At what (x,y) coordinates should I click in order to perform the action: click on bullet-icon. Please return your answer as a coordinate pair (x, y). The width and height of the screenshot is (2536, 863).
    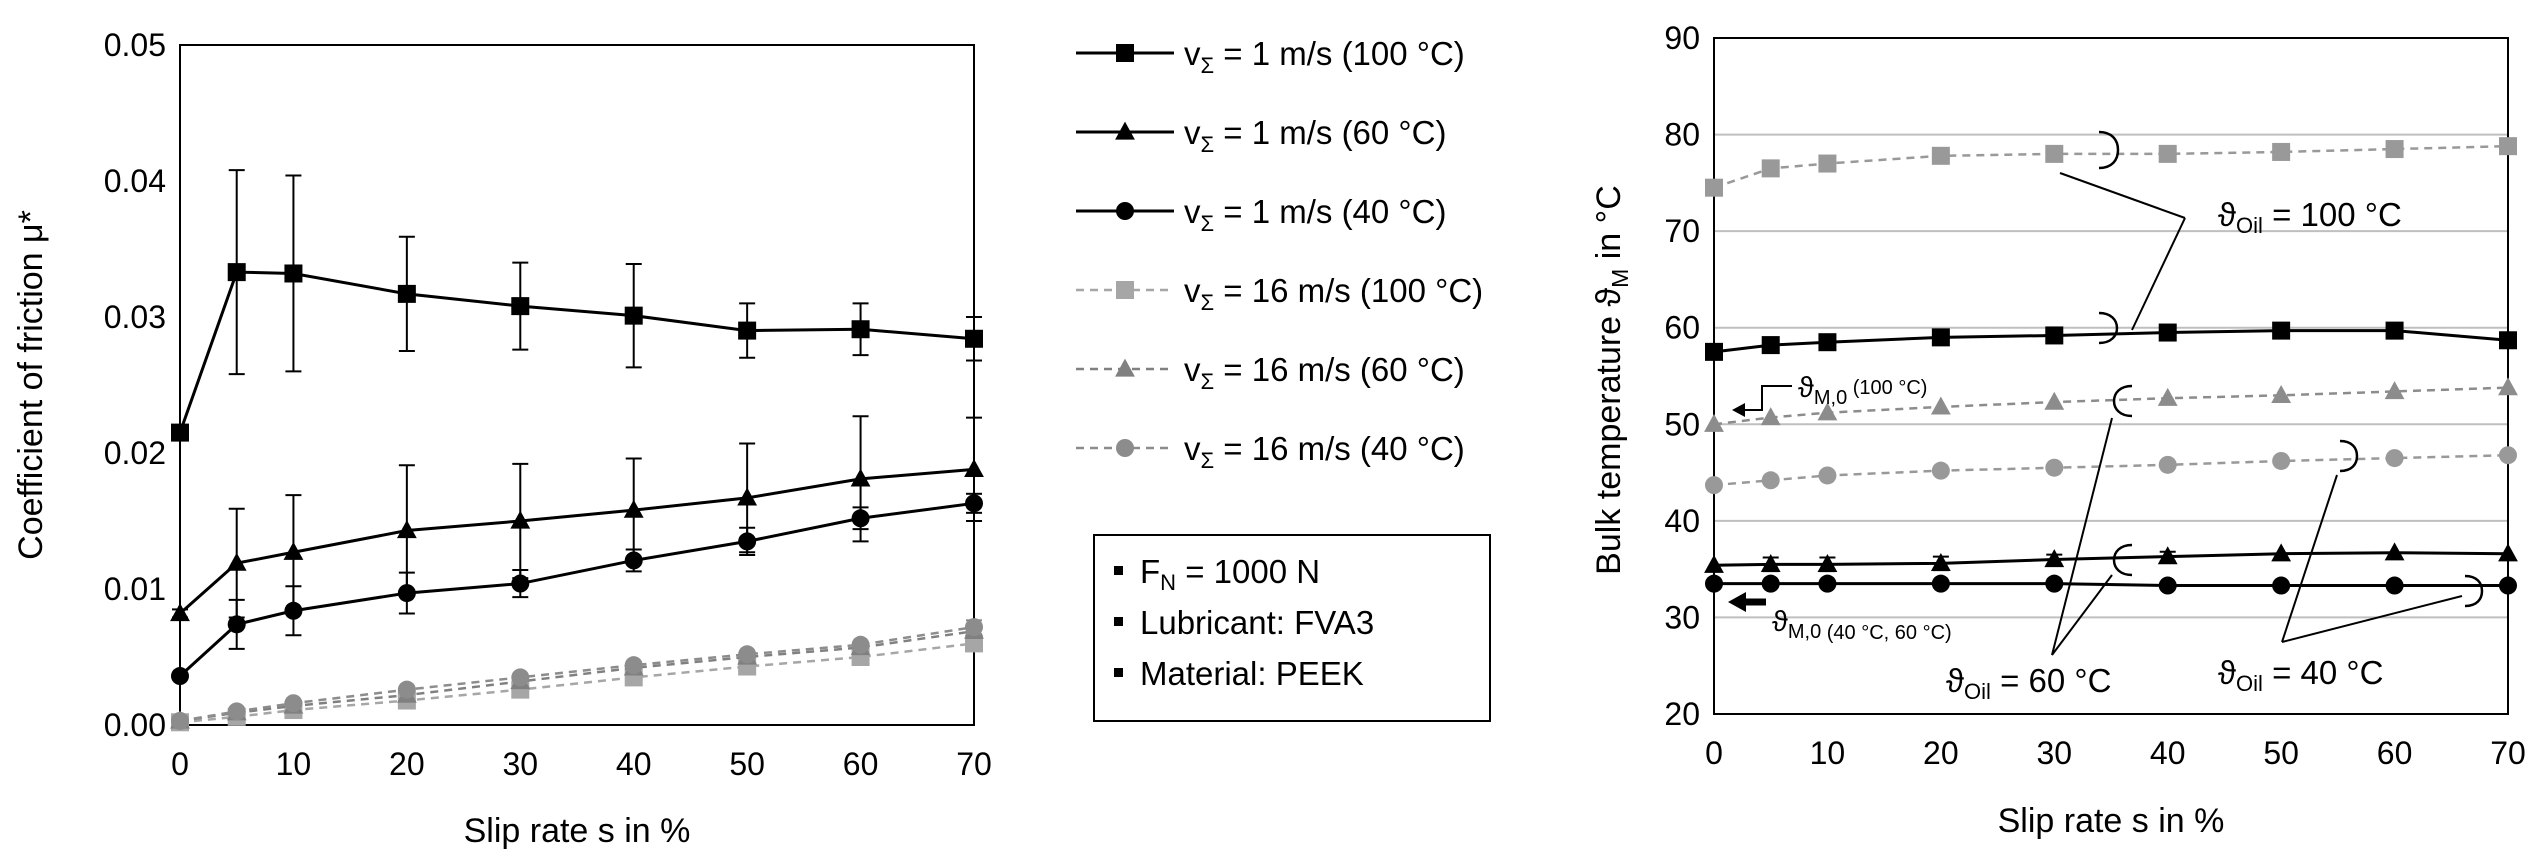
    Looking at the image, I should click on (1118, 570).